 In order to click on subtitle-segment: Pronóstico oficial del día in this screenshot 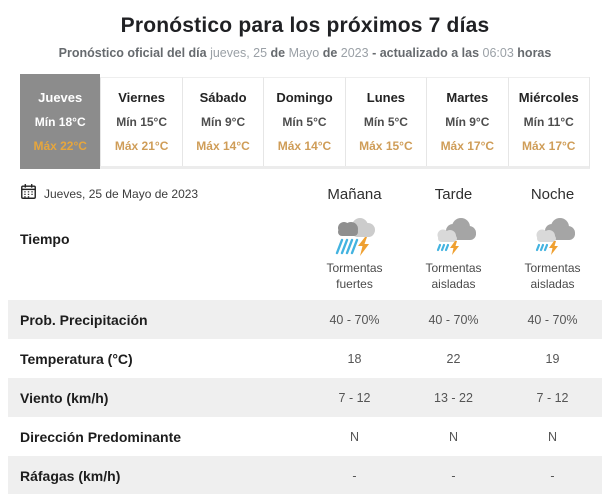, I will do `click(132, 53)`.